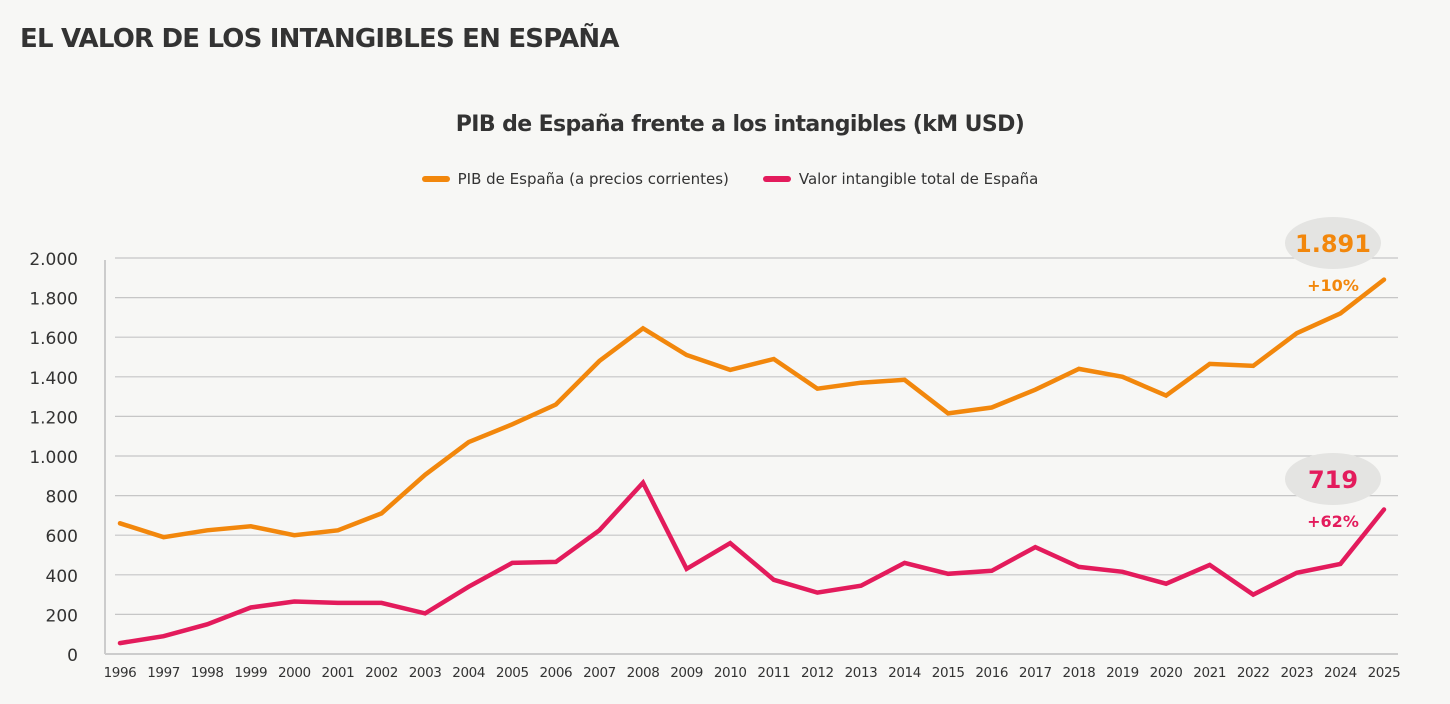 The height and width of the screenshot is (704, 1450). What do you see at coordinates (1122, 673) in the screenshot?
I see `x-tick-label: 2019` at bounding box center [1122, 673].